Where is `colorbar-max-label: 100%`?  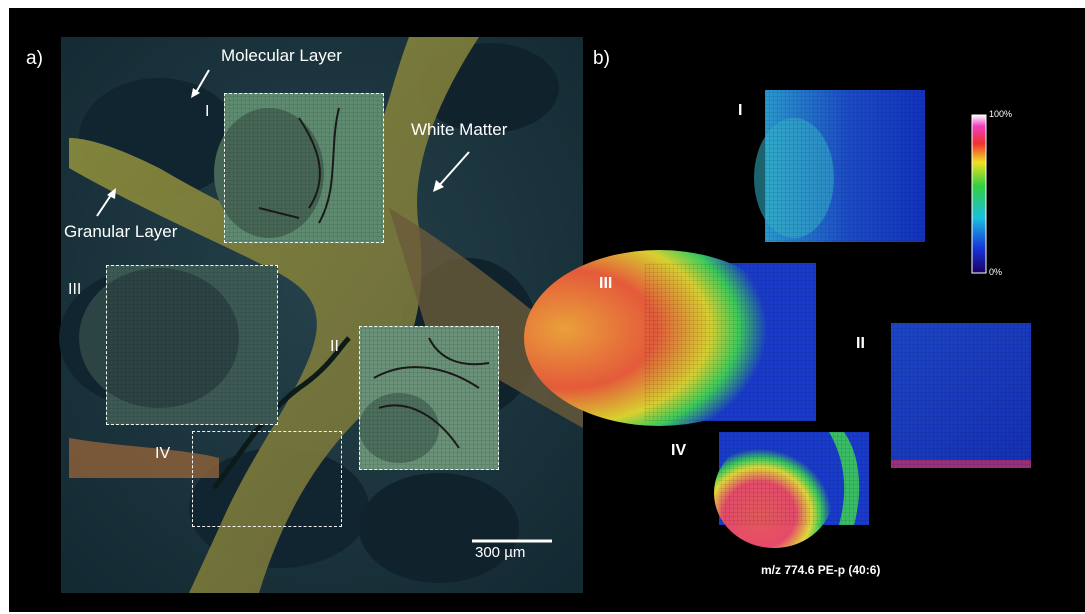
colorbar-max-label: 100% is located at coordinates (1001, 114).